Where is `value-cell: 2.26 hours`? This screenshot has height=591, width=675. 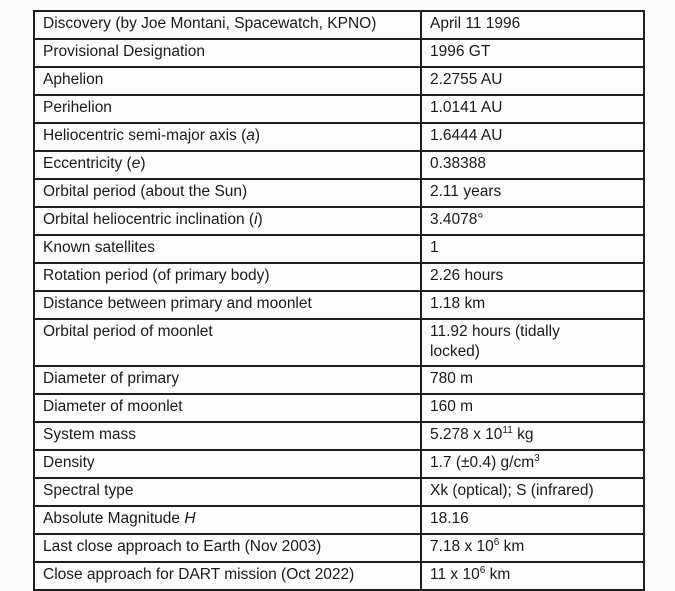
value-cell: 2.26 hours is located at coordinates (532, 277).